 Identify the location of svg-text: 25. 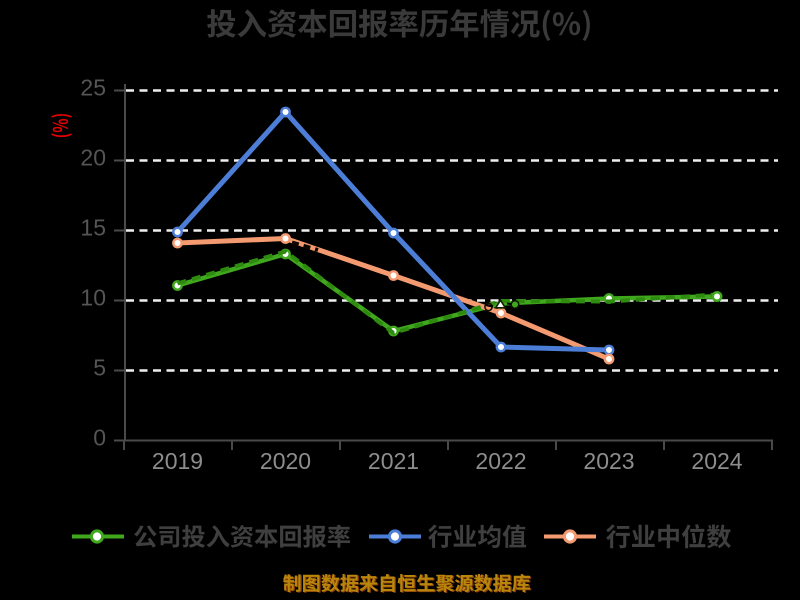
(93, 88).